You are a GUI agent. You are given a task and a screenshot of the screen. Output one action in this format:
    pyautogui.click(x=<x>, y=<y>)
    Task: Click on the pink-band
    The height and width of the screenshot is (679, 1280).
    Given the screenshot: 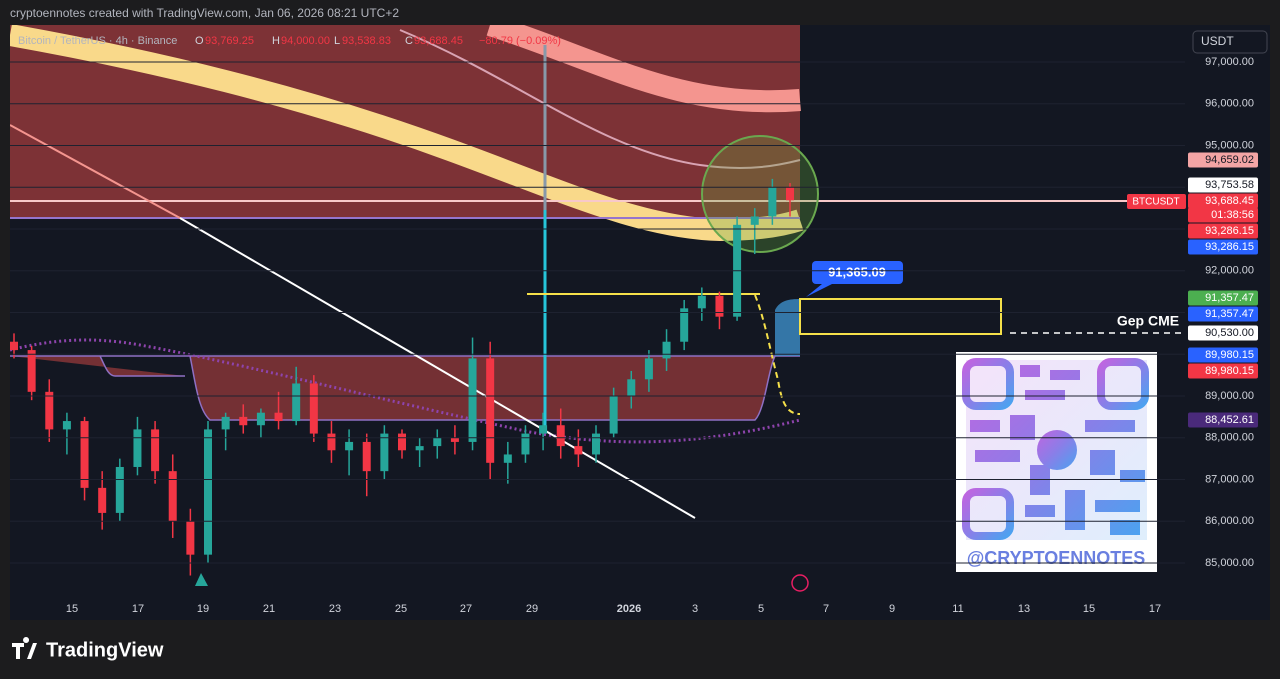 What is the action you would take?
    pyautogui.click(x=643, y=69)
    